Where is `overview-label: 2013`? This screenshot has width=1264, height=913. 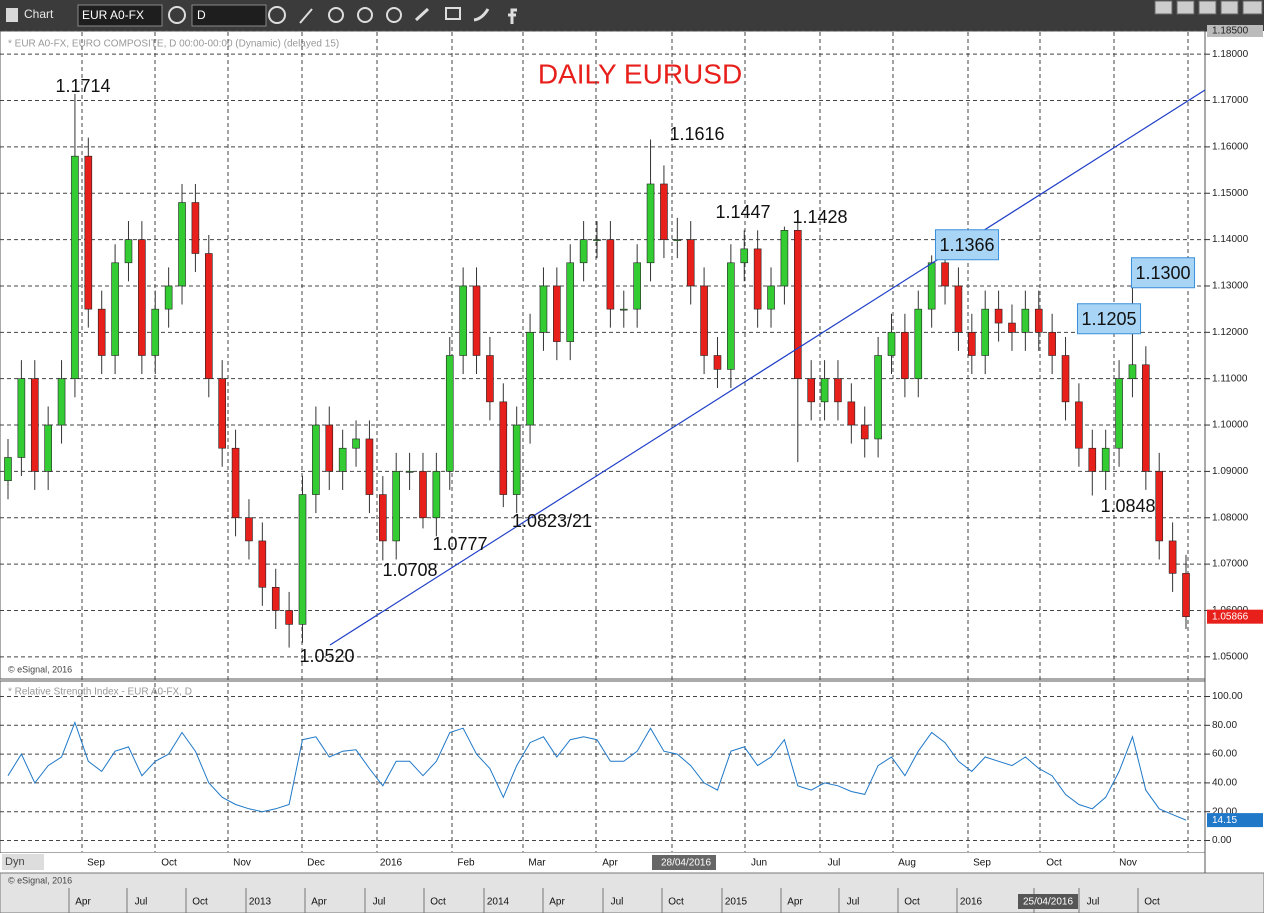 overview-label: 2013 is located at coordinates (260, 902).